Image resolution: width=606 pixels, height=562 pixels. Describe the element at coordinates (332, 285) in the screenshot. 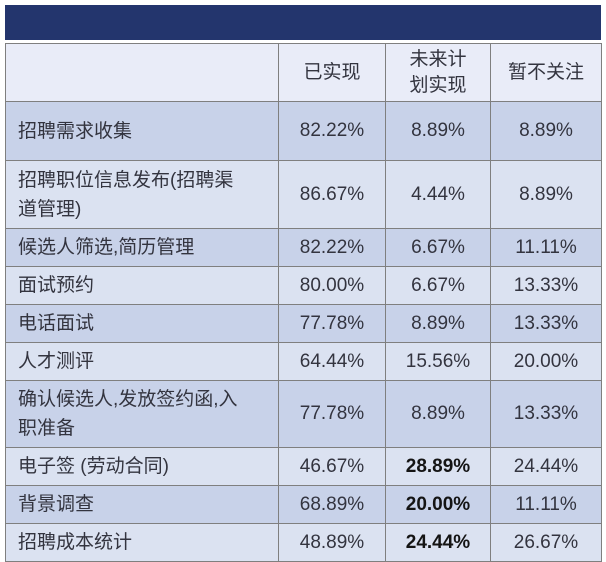

I see `cell-implemented: 80.00%` at that location.